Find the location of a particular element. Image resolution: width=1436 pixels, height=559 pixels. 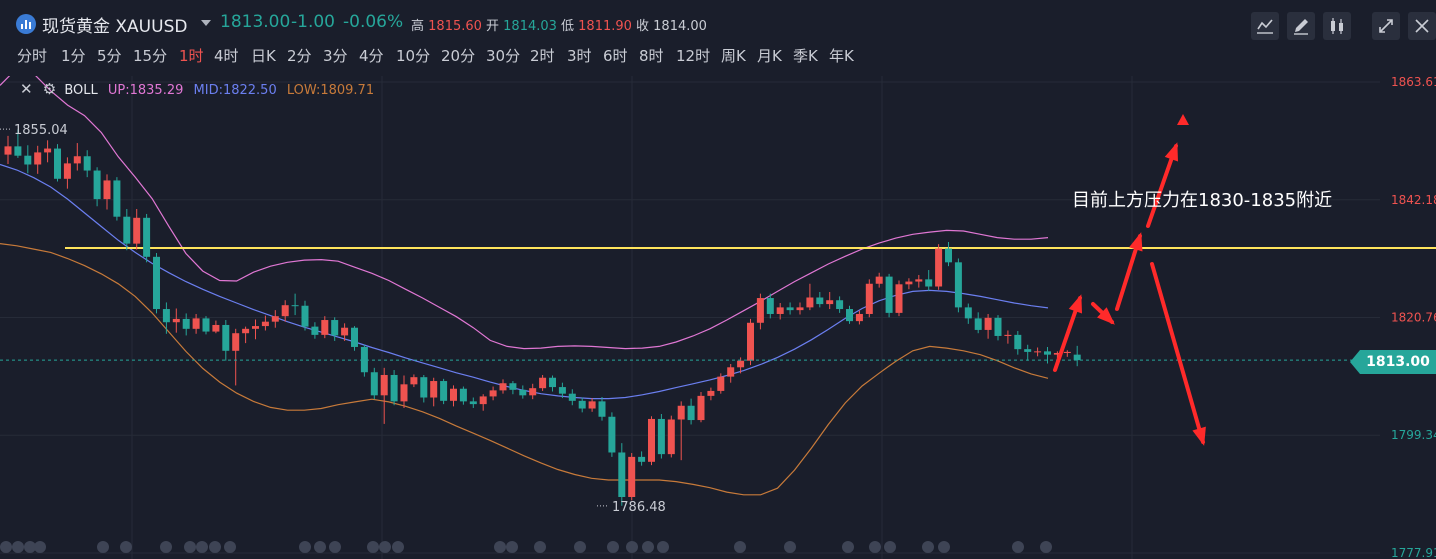

last-price: 1813.00 is located at coordinates (255, 22).